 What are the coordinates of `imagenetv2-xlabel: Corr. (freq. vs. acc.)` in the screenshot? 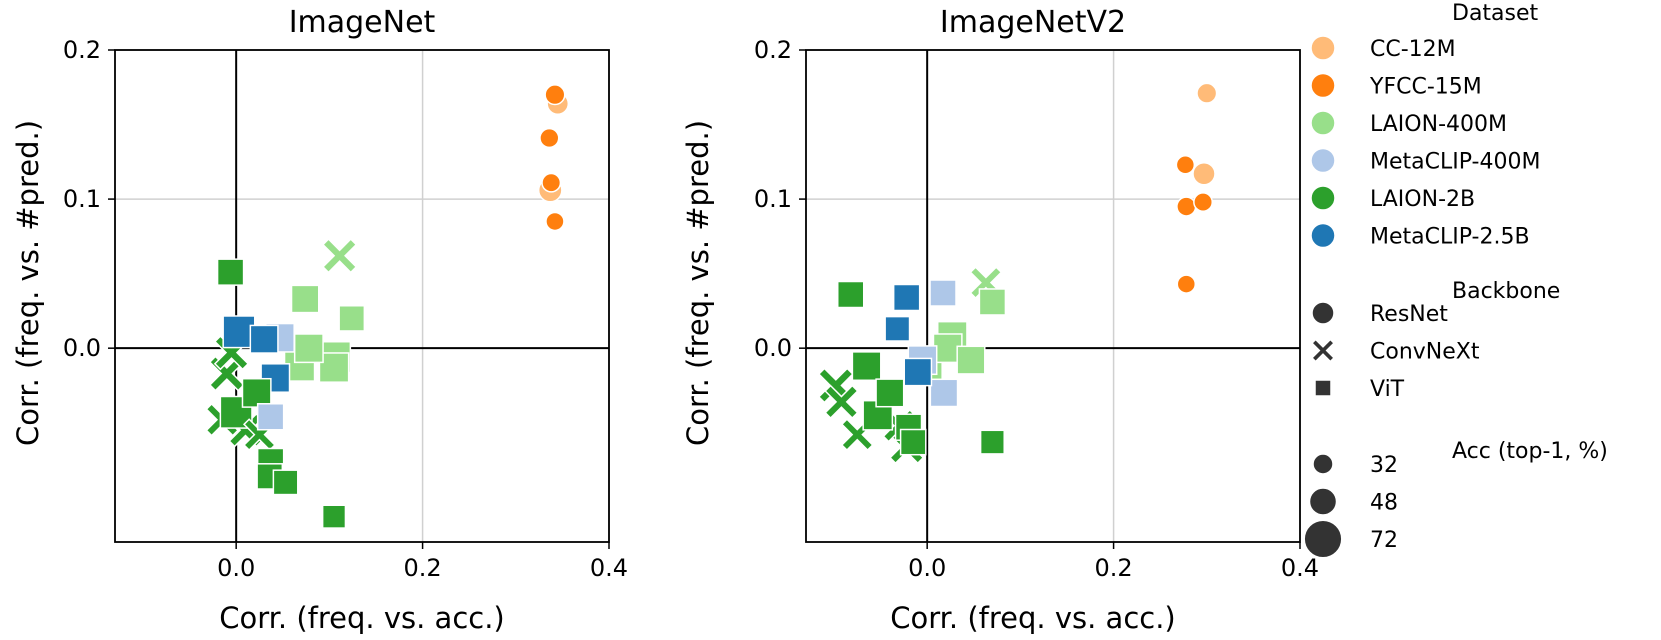 It's located at (1033, 618).